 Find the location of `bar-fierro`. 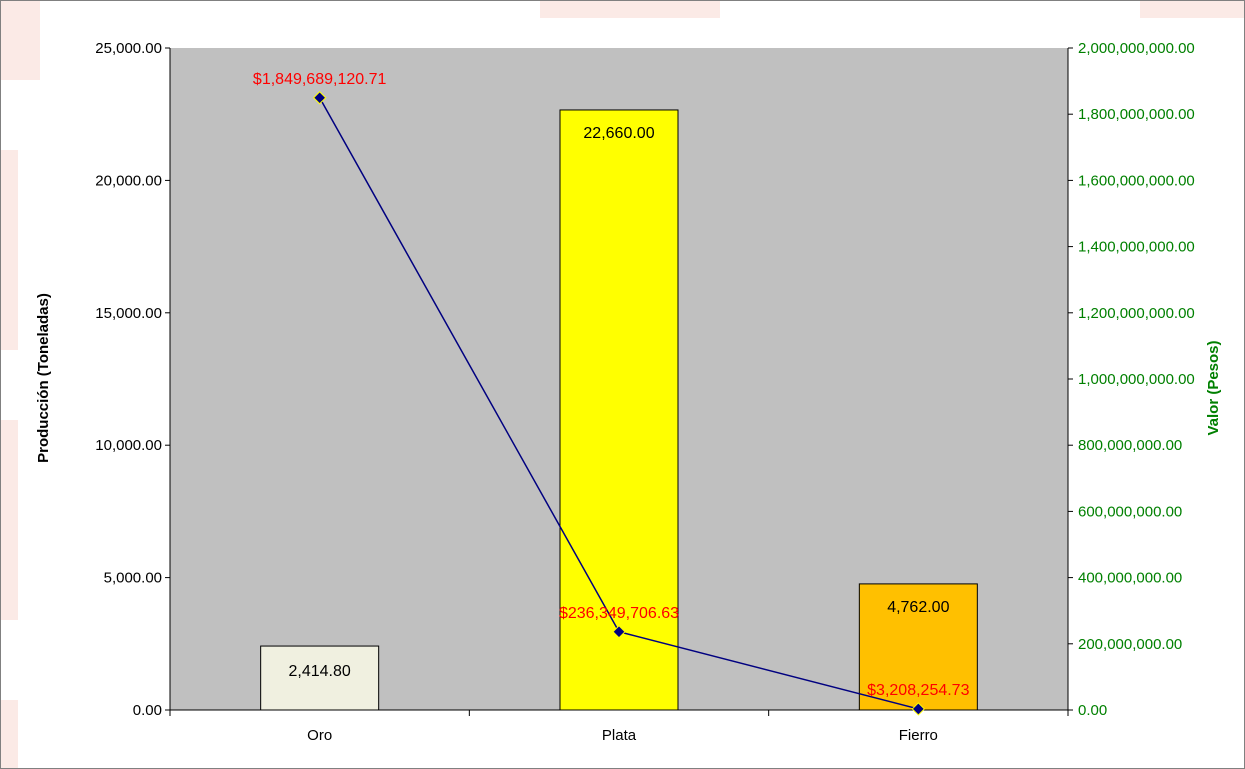

bar-fierro is located at coordinates (918, 647).